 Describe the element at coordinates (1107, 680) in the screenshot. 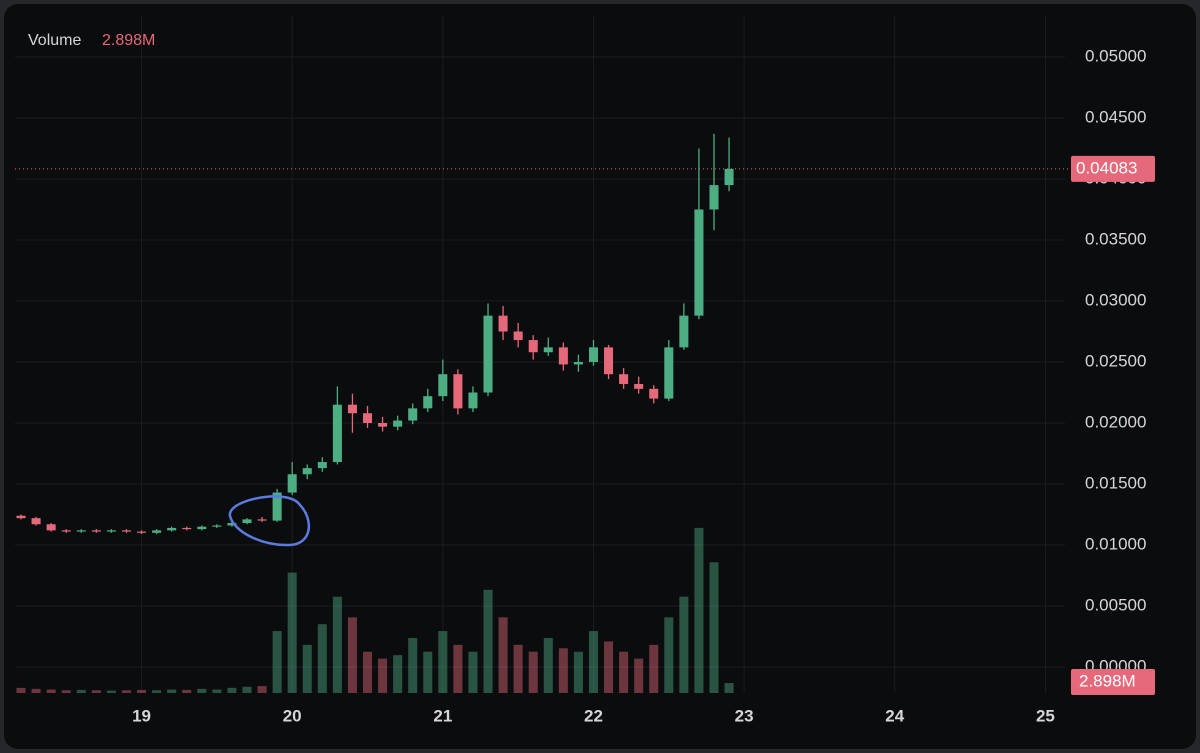

I see `volume-axis-label: 2.898M` at that location.